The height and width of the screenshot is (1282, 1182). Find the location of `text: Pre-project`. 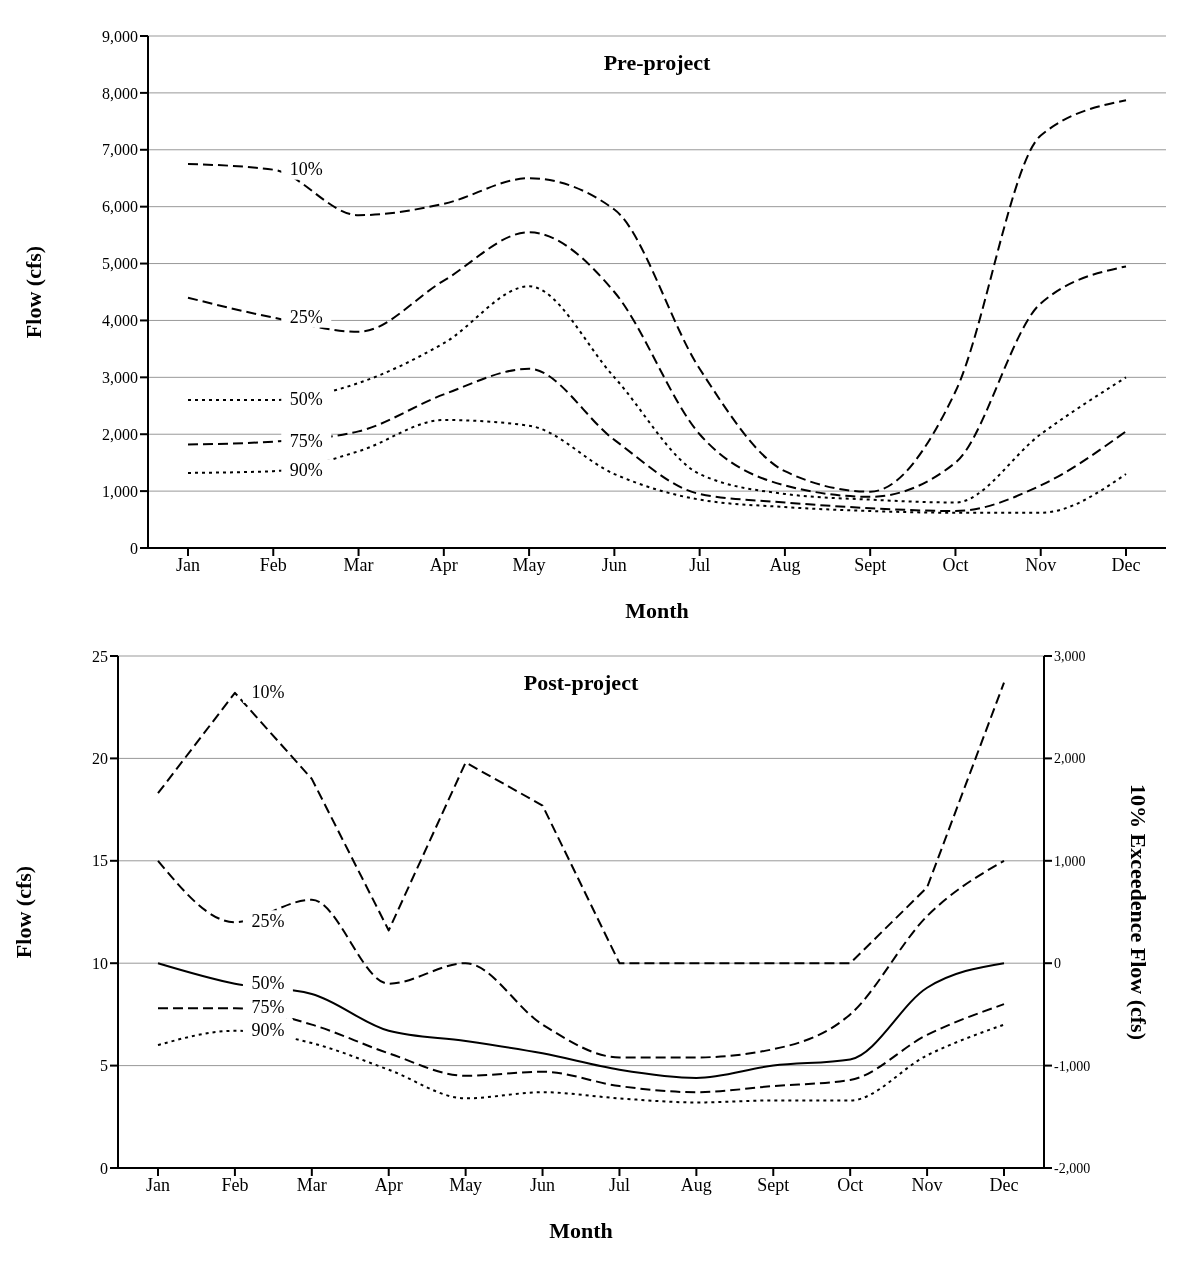

text: Pre-project is located at coordinates (657, 63).